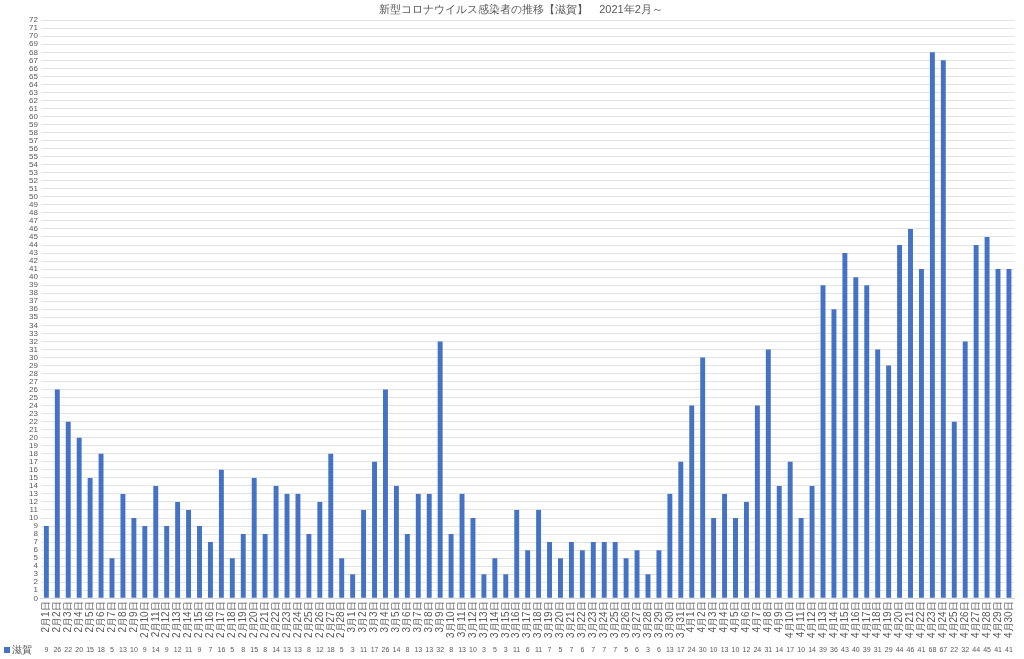 The width and height of the screenshot is (1024, 659). What do you see at coordinates (33, 205) in the screenshot?
I see `y-tick-label: 49` at bounding box center [33, 205].